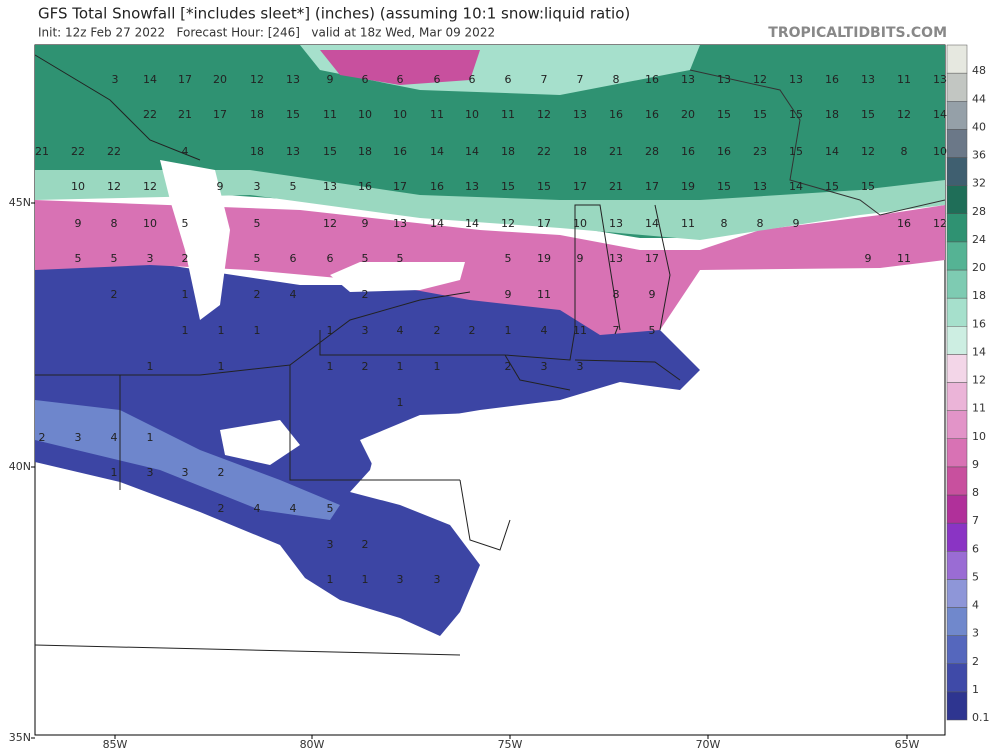 The height and width of the screenshot is (753, 1000). I want to click on colorbar-label: 1, so click(975, 689).